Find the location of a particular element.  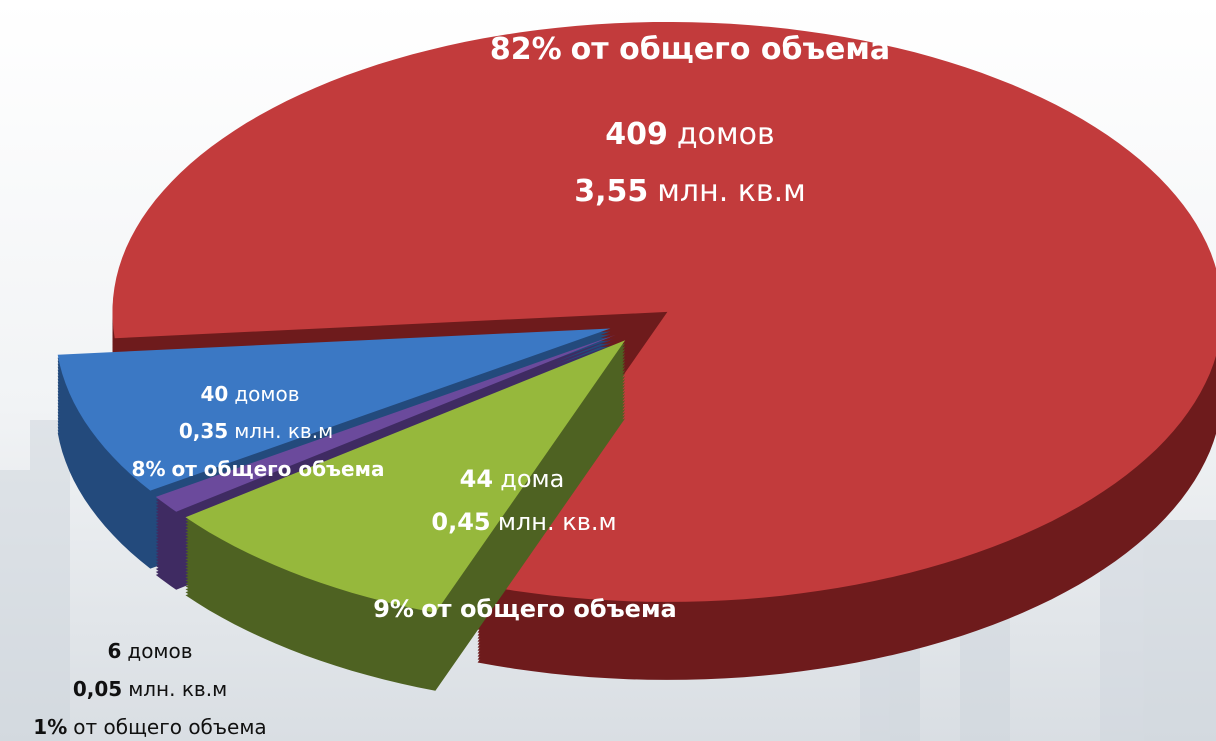

area-label: 0,05 млн. кв.м is located at coordinates (150, 689).